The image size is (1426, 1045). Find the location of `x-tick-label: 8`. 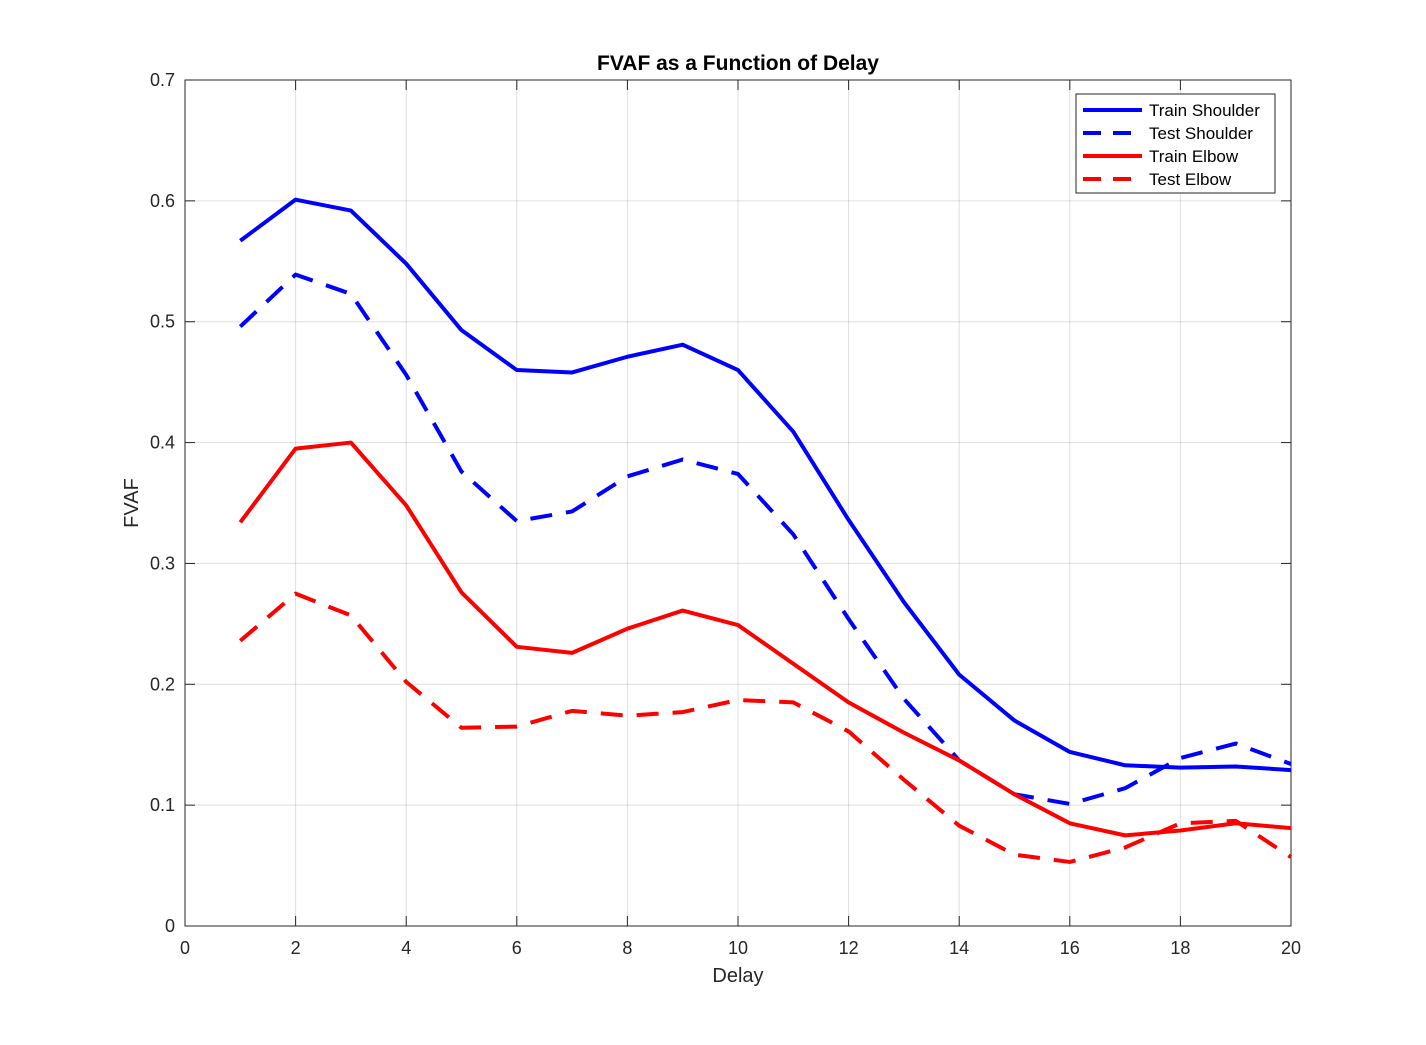

x-tick-label: 8 is located at coordinates (627, 948).